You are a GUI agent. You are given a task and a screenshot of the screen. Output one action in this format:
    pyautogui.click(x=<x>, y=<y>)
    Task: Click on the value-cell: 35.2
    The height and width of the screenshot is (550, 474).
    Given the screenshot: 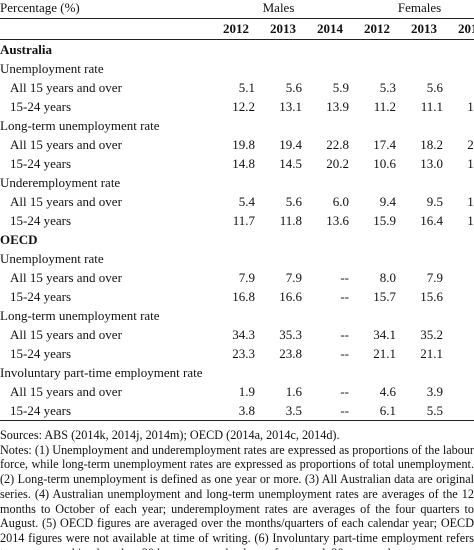 What is the action you would take?
    pyautogui.click(x=431, y=334)
    